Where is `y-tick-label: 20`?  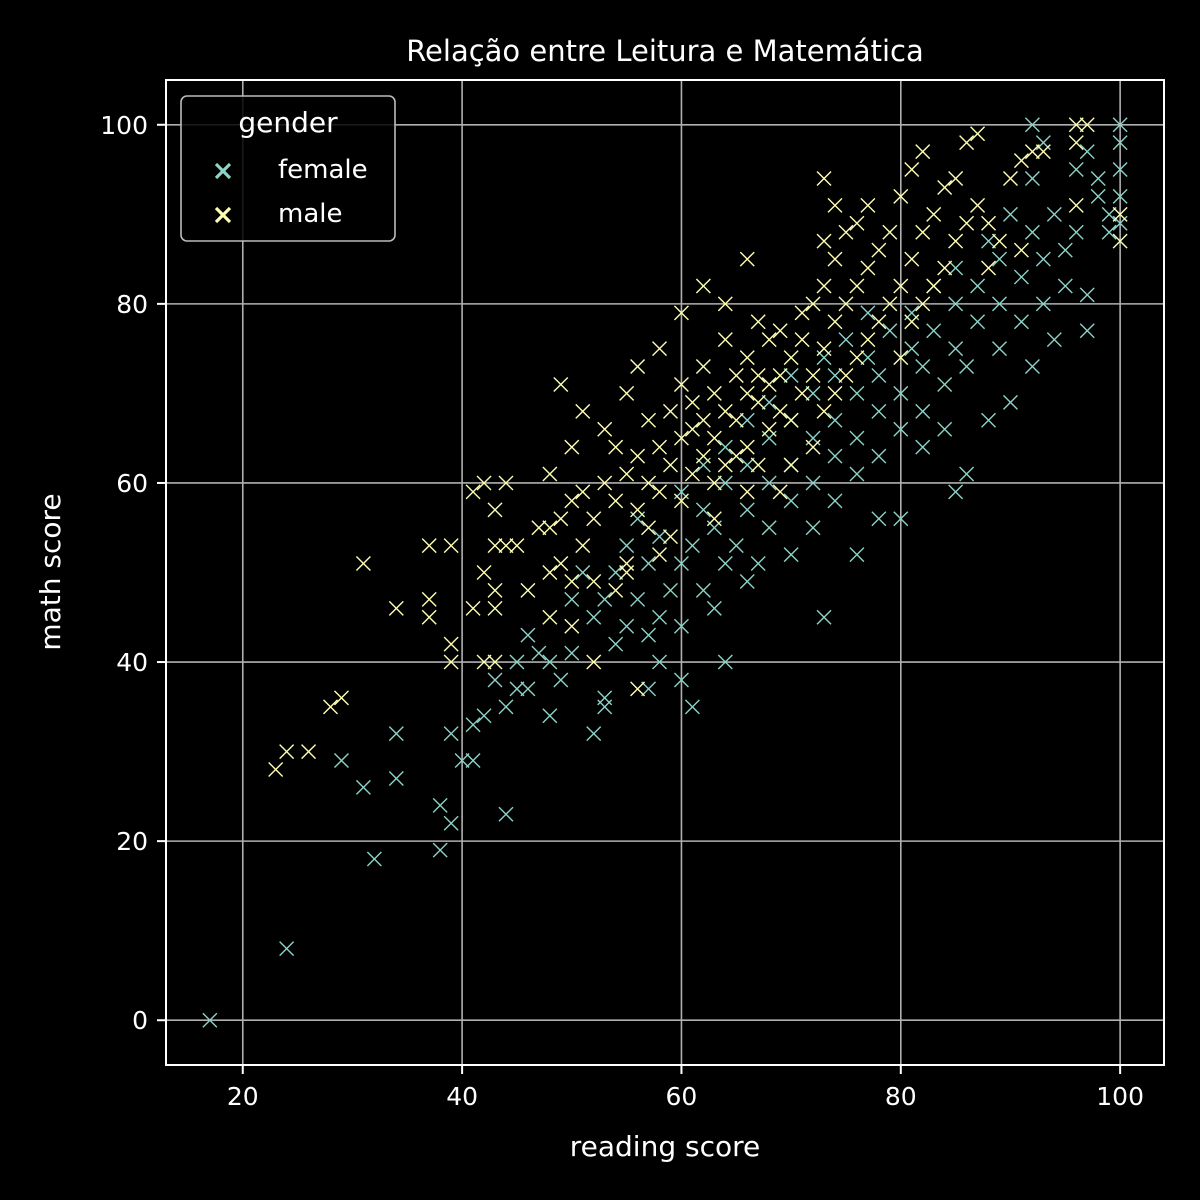 y-tick-label: 20 is located at coordinates (132, 841).